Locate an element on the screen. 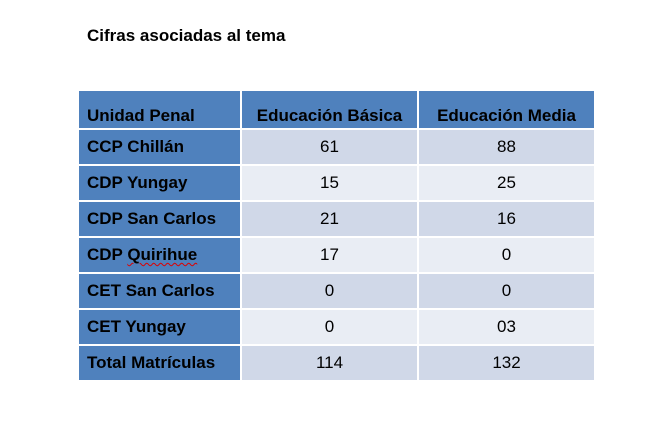 This screenshot has width=671, height=448. table-row: CCP Chillán 61 88 is located at coordinates (336, 147).